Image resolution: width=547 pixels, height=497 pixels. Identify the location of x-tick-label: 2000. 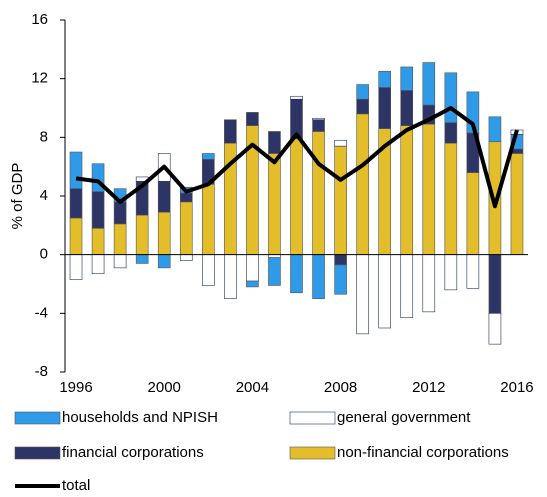
(164, 387).